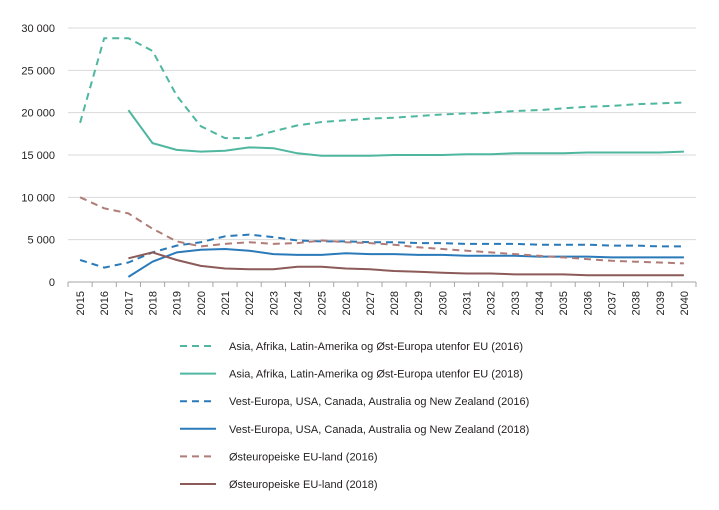 Image resolution: width=719 pixels, height=510 pixels. Describe the element at coordinates (41, 241) in the screenshot. I see `y-tick-label: 5 000` at that location.